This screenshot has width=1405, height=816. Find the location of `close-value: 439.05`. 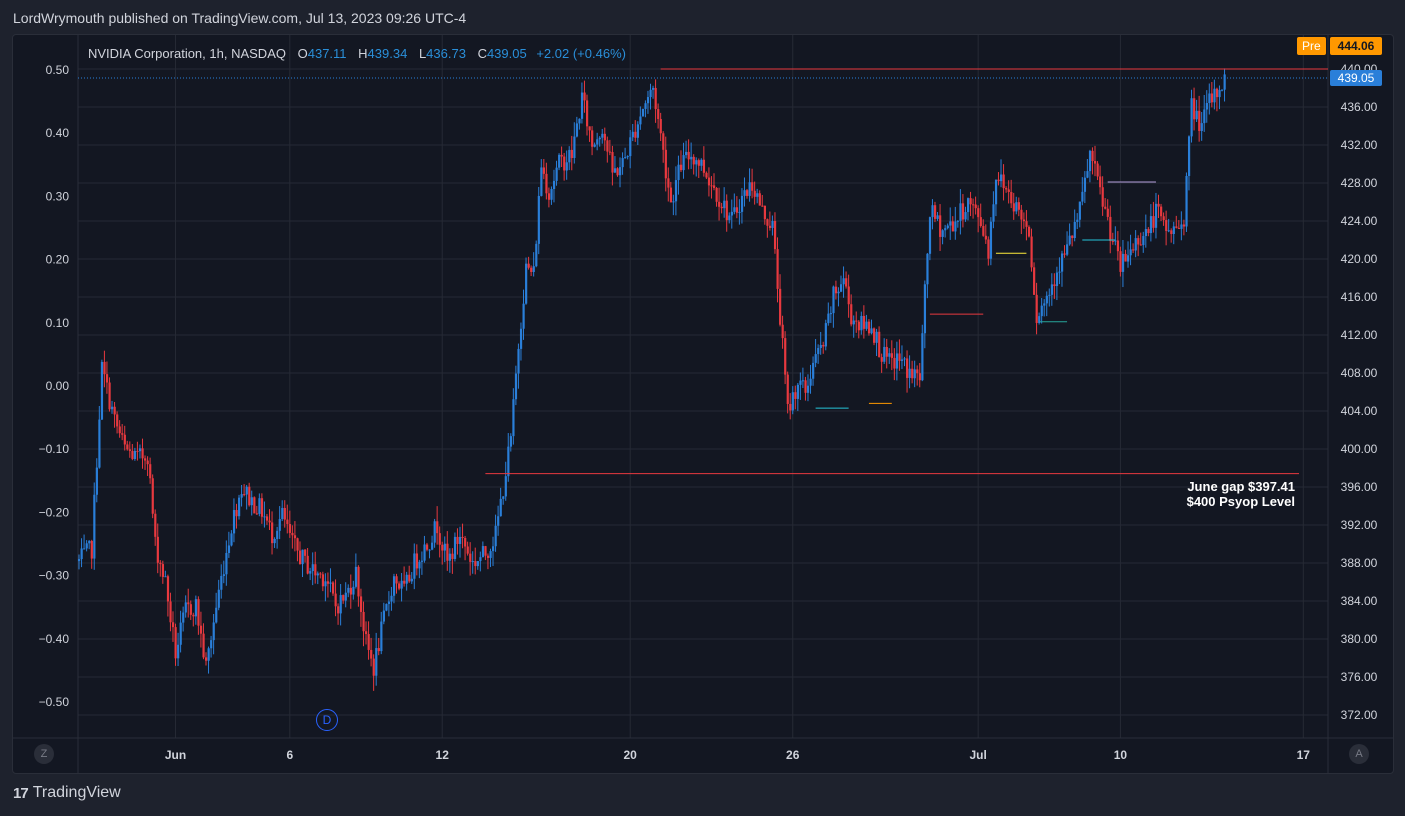

close-value: 439.05 is located at coordinates (506, 53).